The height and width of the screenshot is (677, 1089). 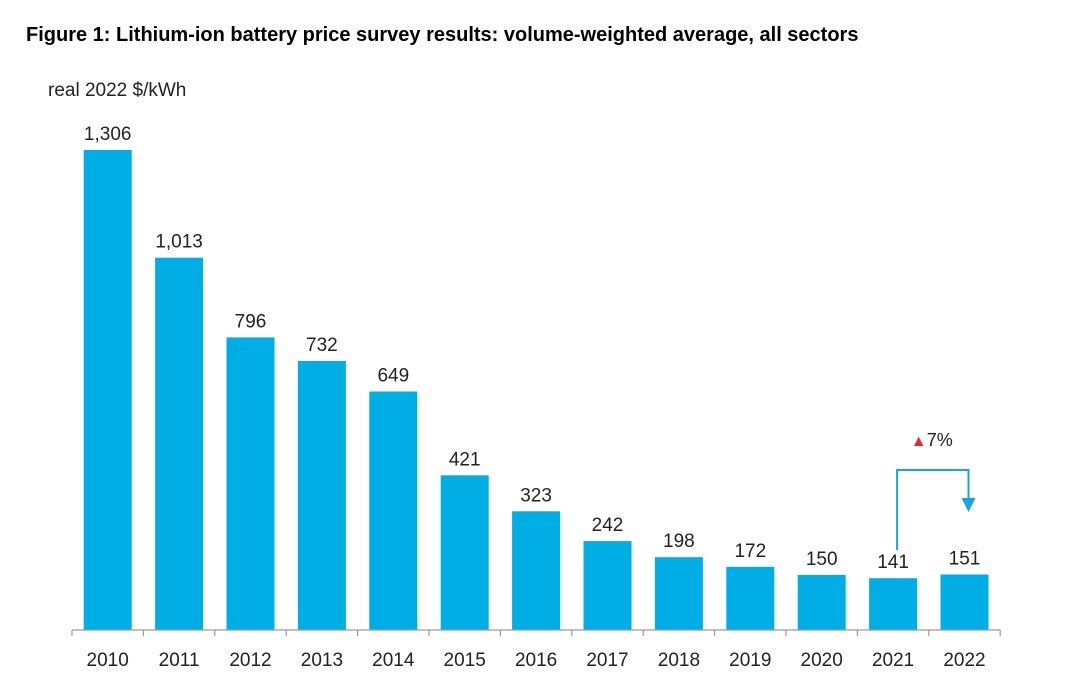 I want to click on x-tick-label-2014: 2014, so click(x=393, y=660).